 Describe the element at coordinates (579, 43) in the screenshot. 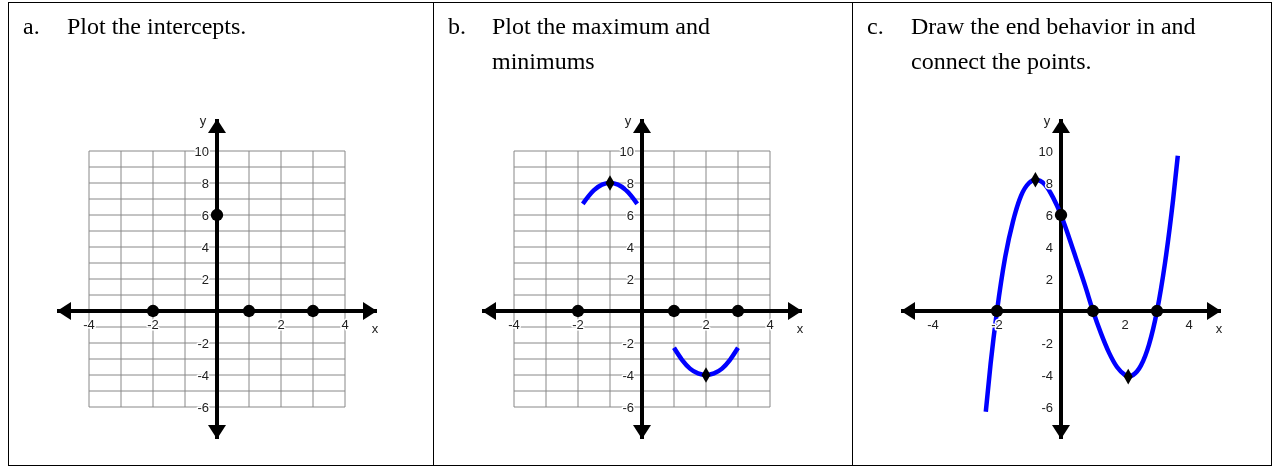

I see `chart-title: b. Plot the maximum and minimums` at that location.